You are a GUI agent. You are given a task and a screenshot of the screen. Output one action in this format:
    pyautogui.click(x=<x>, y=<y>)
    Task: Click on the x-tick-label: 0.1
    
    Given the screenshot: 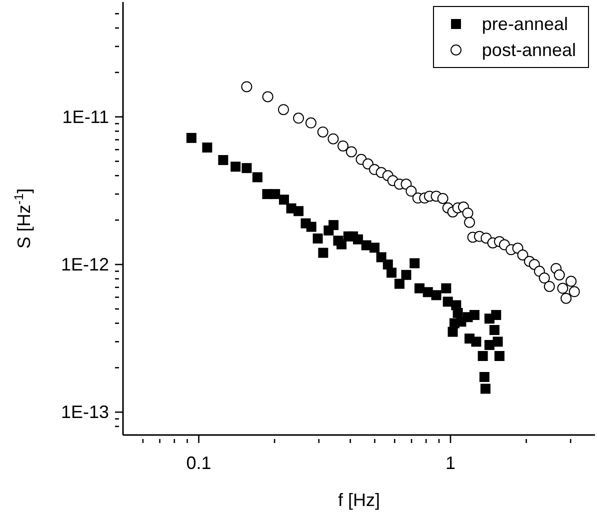 What is the action you would take?
    pyautogui.click(x=199, y=463)
    